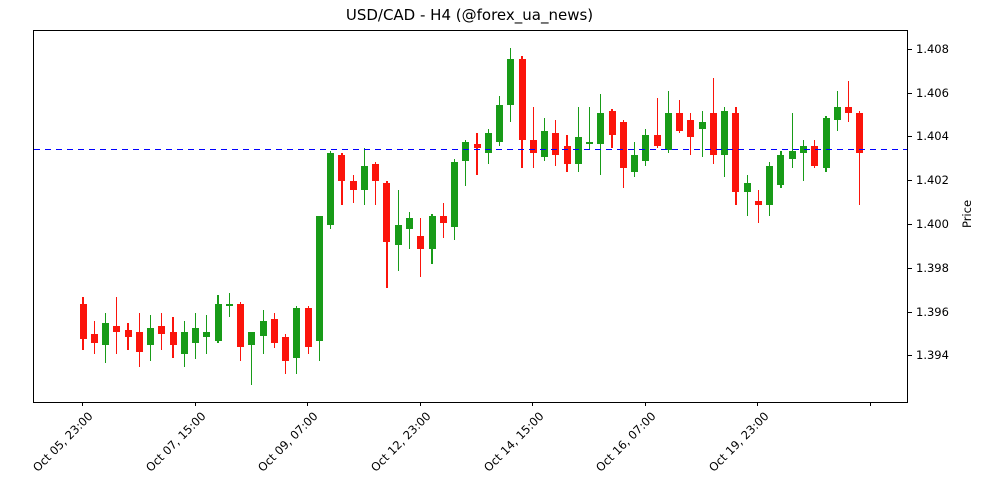  What do you see at coordinates (932, 311) in the screenshot?
I see `y-axis-tick-label: 1.396` at bounding box center [932, 311].